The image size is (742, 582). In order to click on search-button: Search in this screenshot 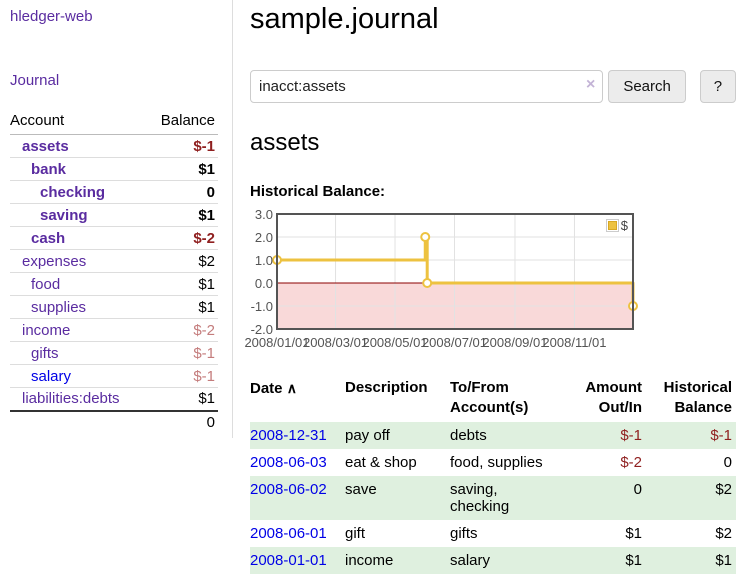, I will do `click(647, 86)`.